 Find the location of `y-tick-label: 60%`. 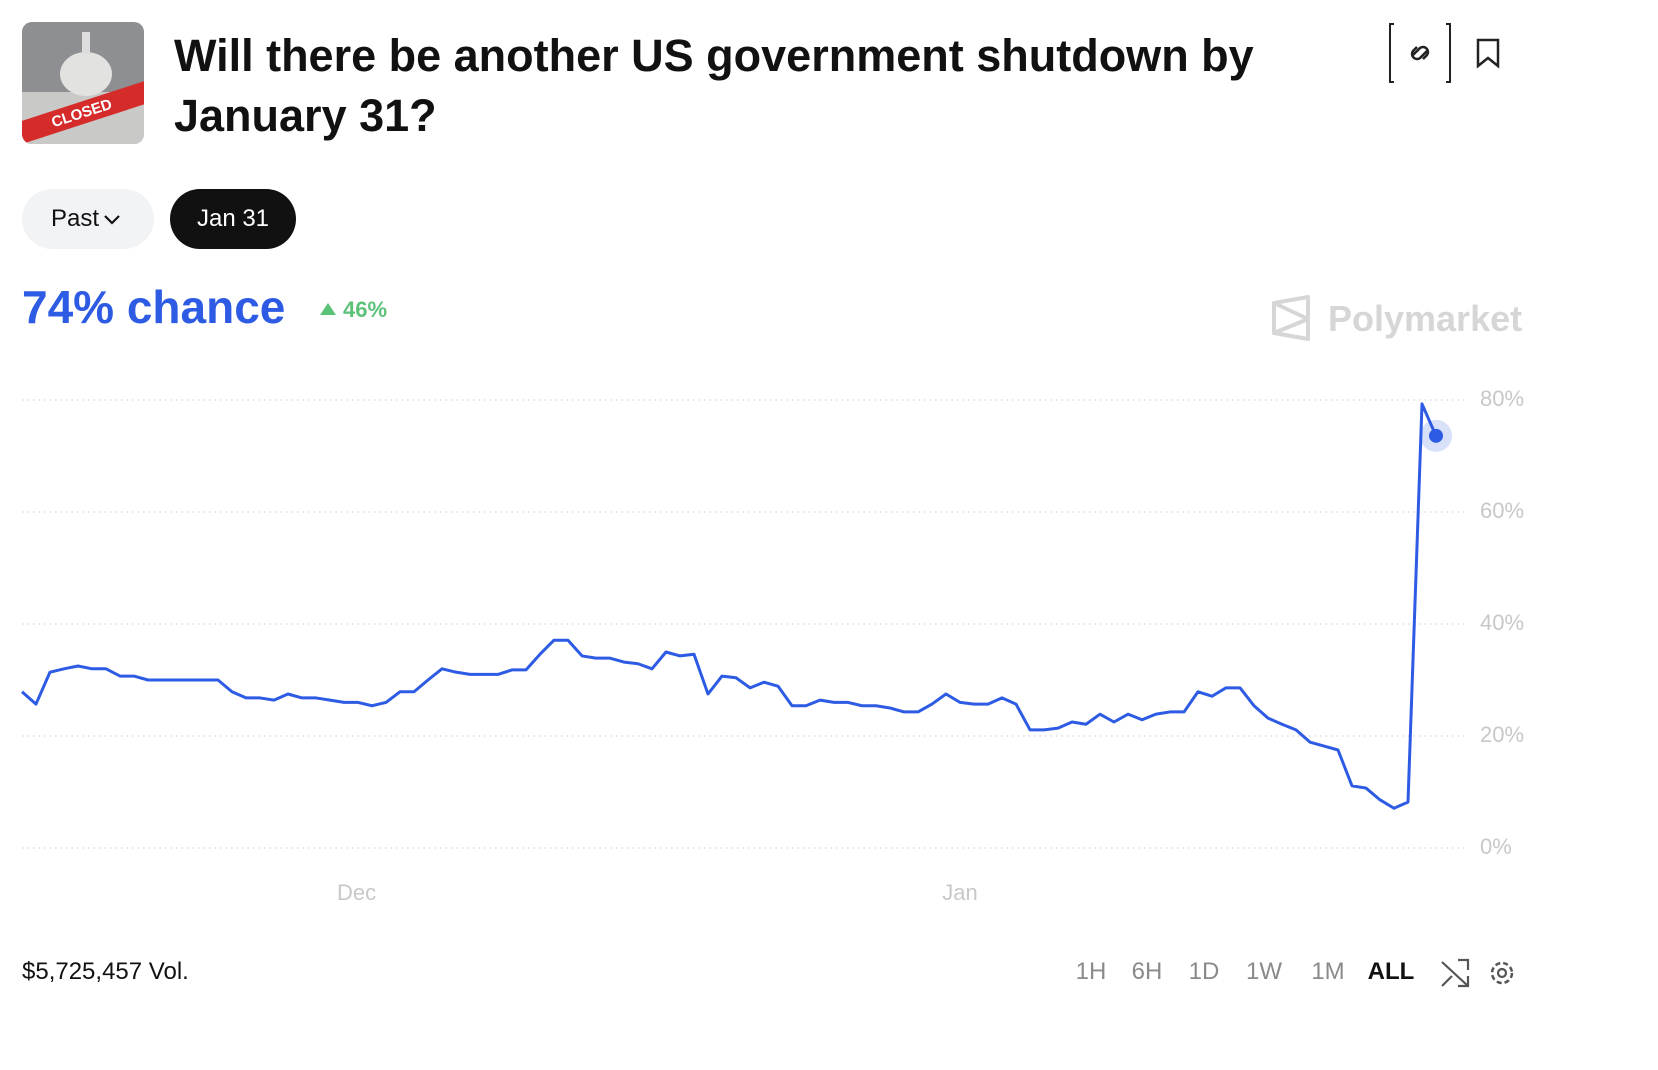

y-tick-label: 60% is located at coordinates (1502, 510).